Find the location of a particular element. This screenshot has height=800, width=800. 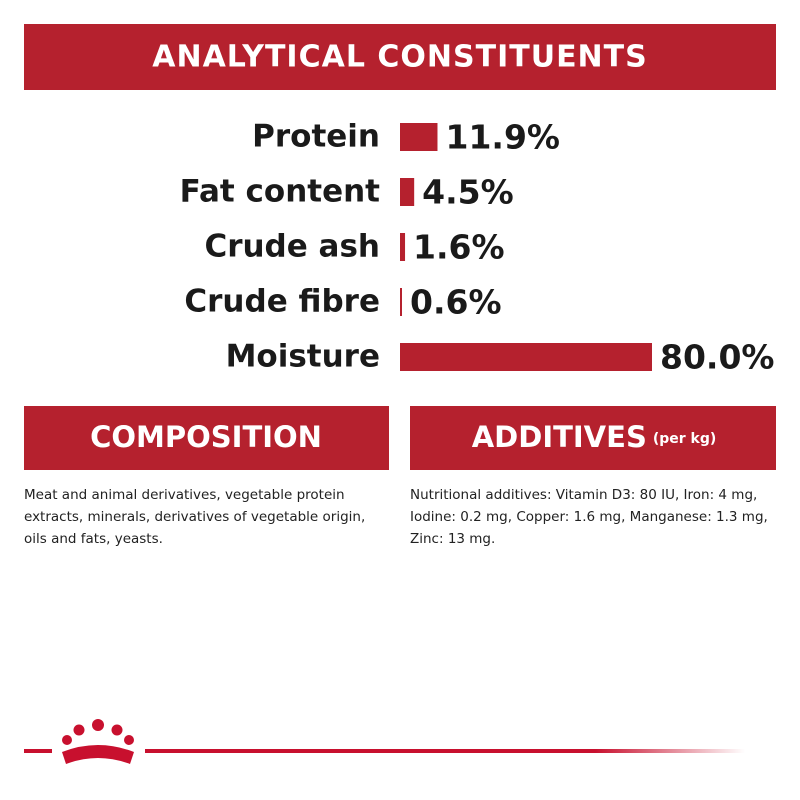

category-label: Fat content is located at coordinates (280, 192).